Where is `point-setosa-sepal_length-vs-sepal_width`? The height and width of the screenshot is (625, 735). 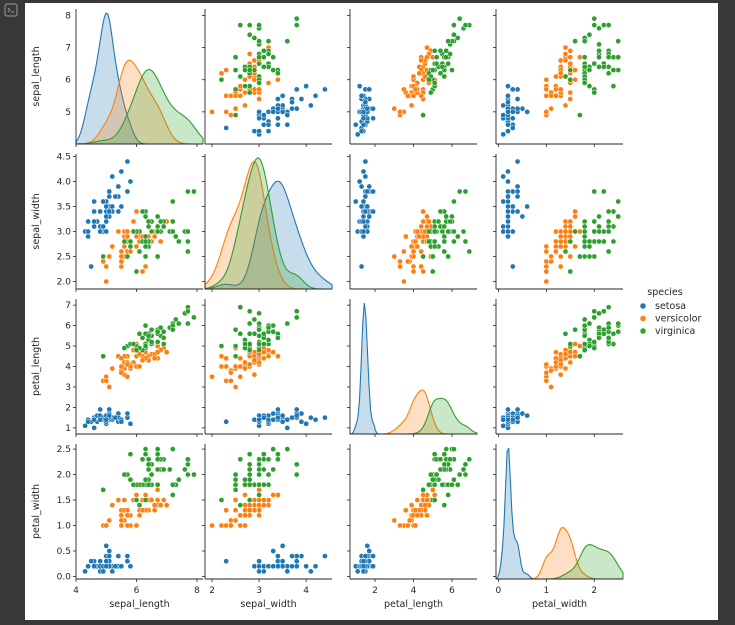
point-setosa-sepal_length-vs-sepal_width is located at coordinates (263, 115).